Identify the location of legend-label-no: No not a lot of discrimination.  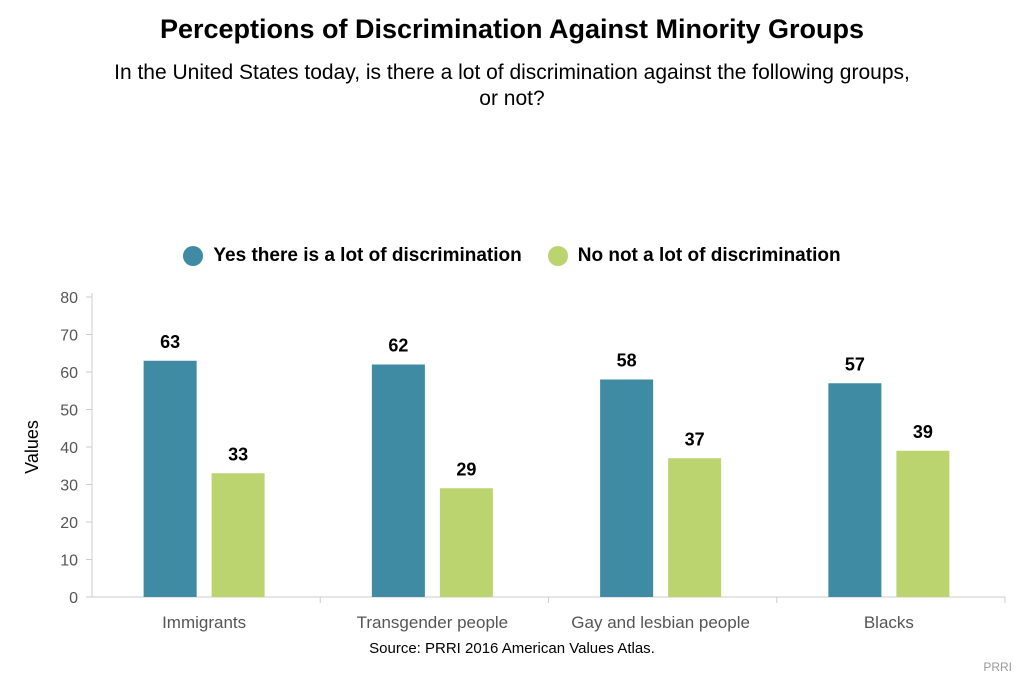
(709, 255).